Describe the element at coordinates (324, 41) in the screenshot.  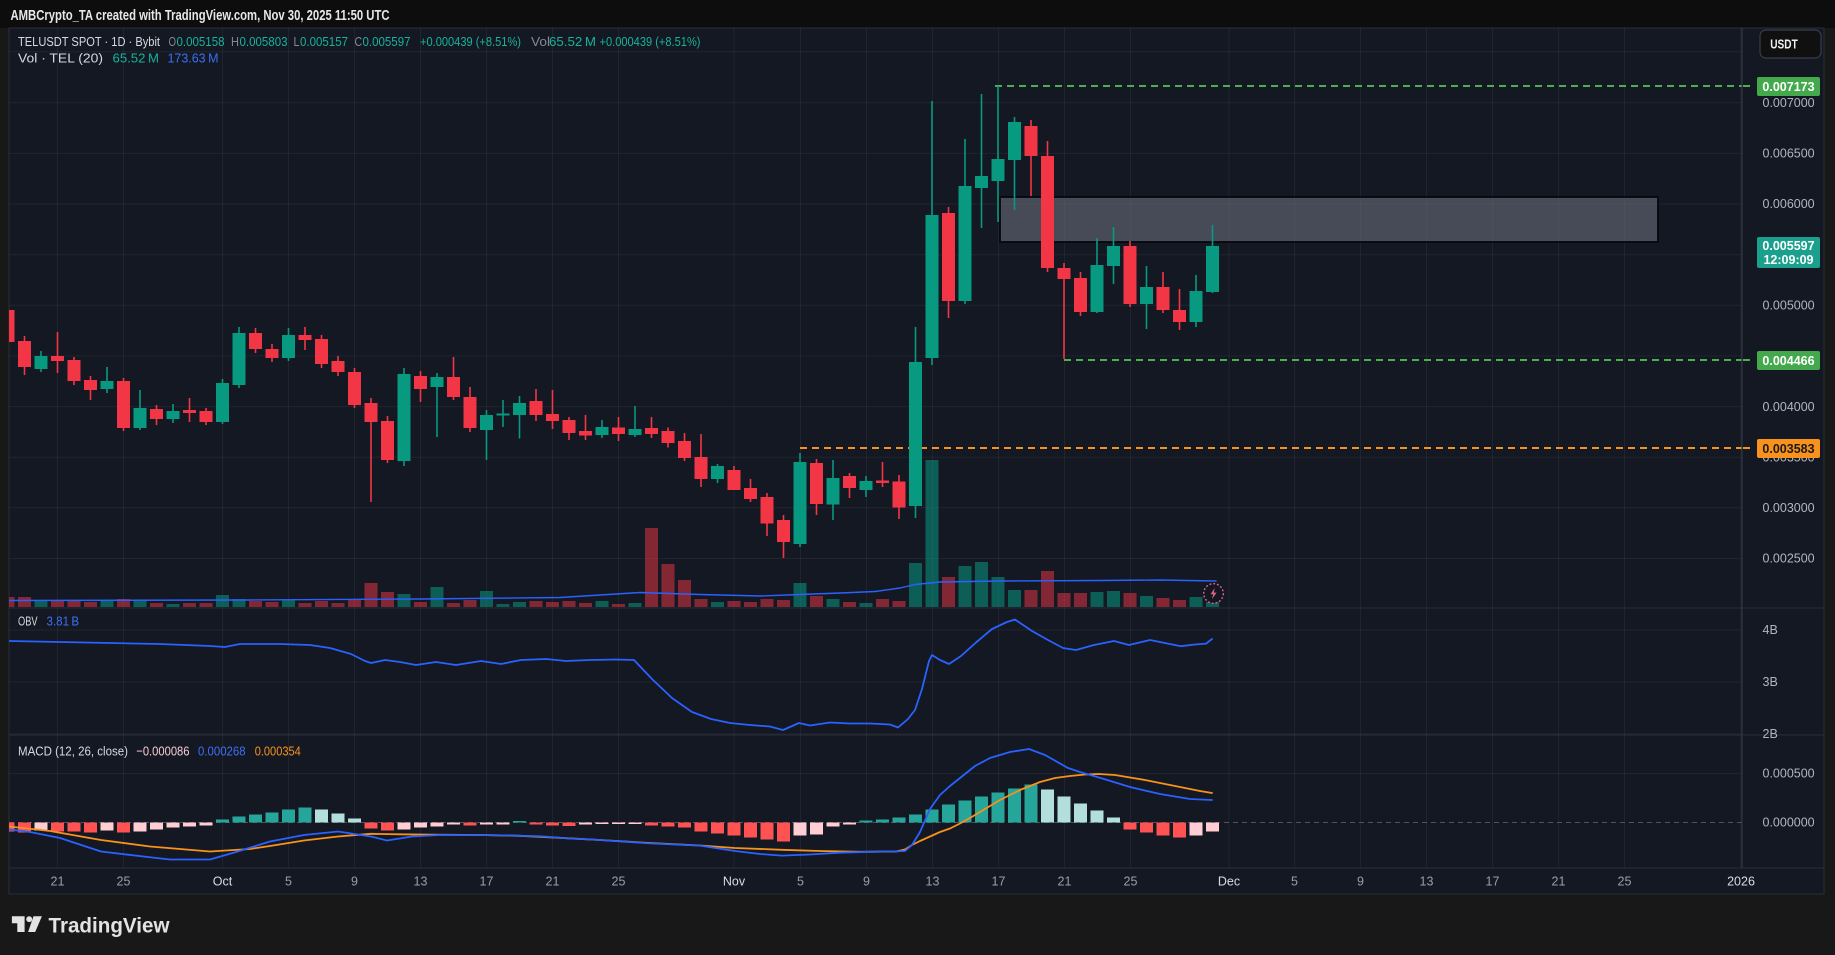
I see `svg-text: 0.005157` at that location.